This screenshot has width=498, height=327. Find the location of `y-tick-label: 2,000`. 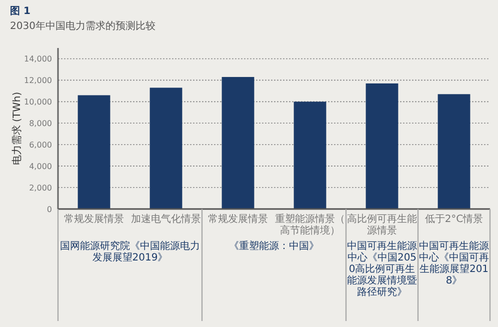

y-tick-label: 2,000 is located at coordinates (40, 187).